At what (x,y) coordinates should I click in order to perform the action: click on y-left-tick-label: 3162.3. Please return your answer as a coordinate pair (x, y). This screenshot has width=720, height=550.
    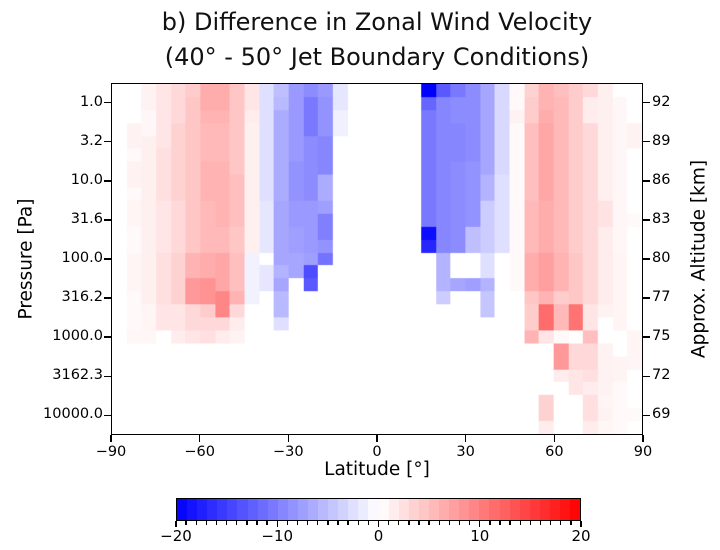
    Looking at the image, I should click on (77, 375).